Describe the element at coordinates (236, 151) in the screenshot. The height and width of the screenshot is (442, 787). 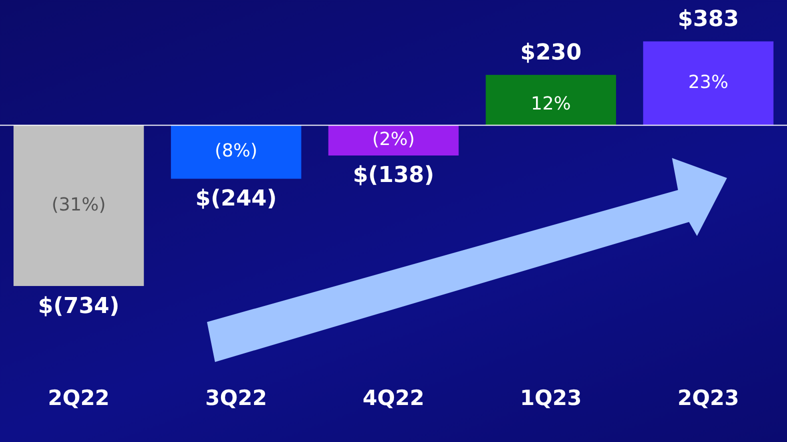
I see `annotation: (8%)` at that location.